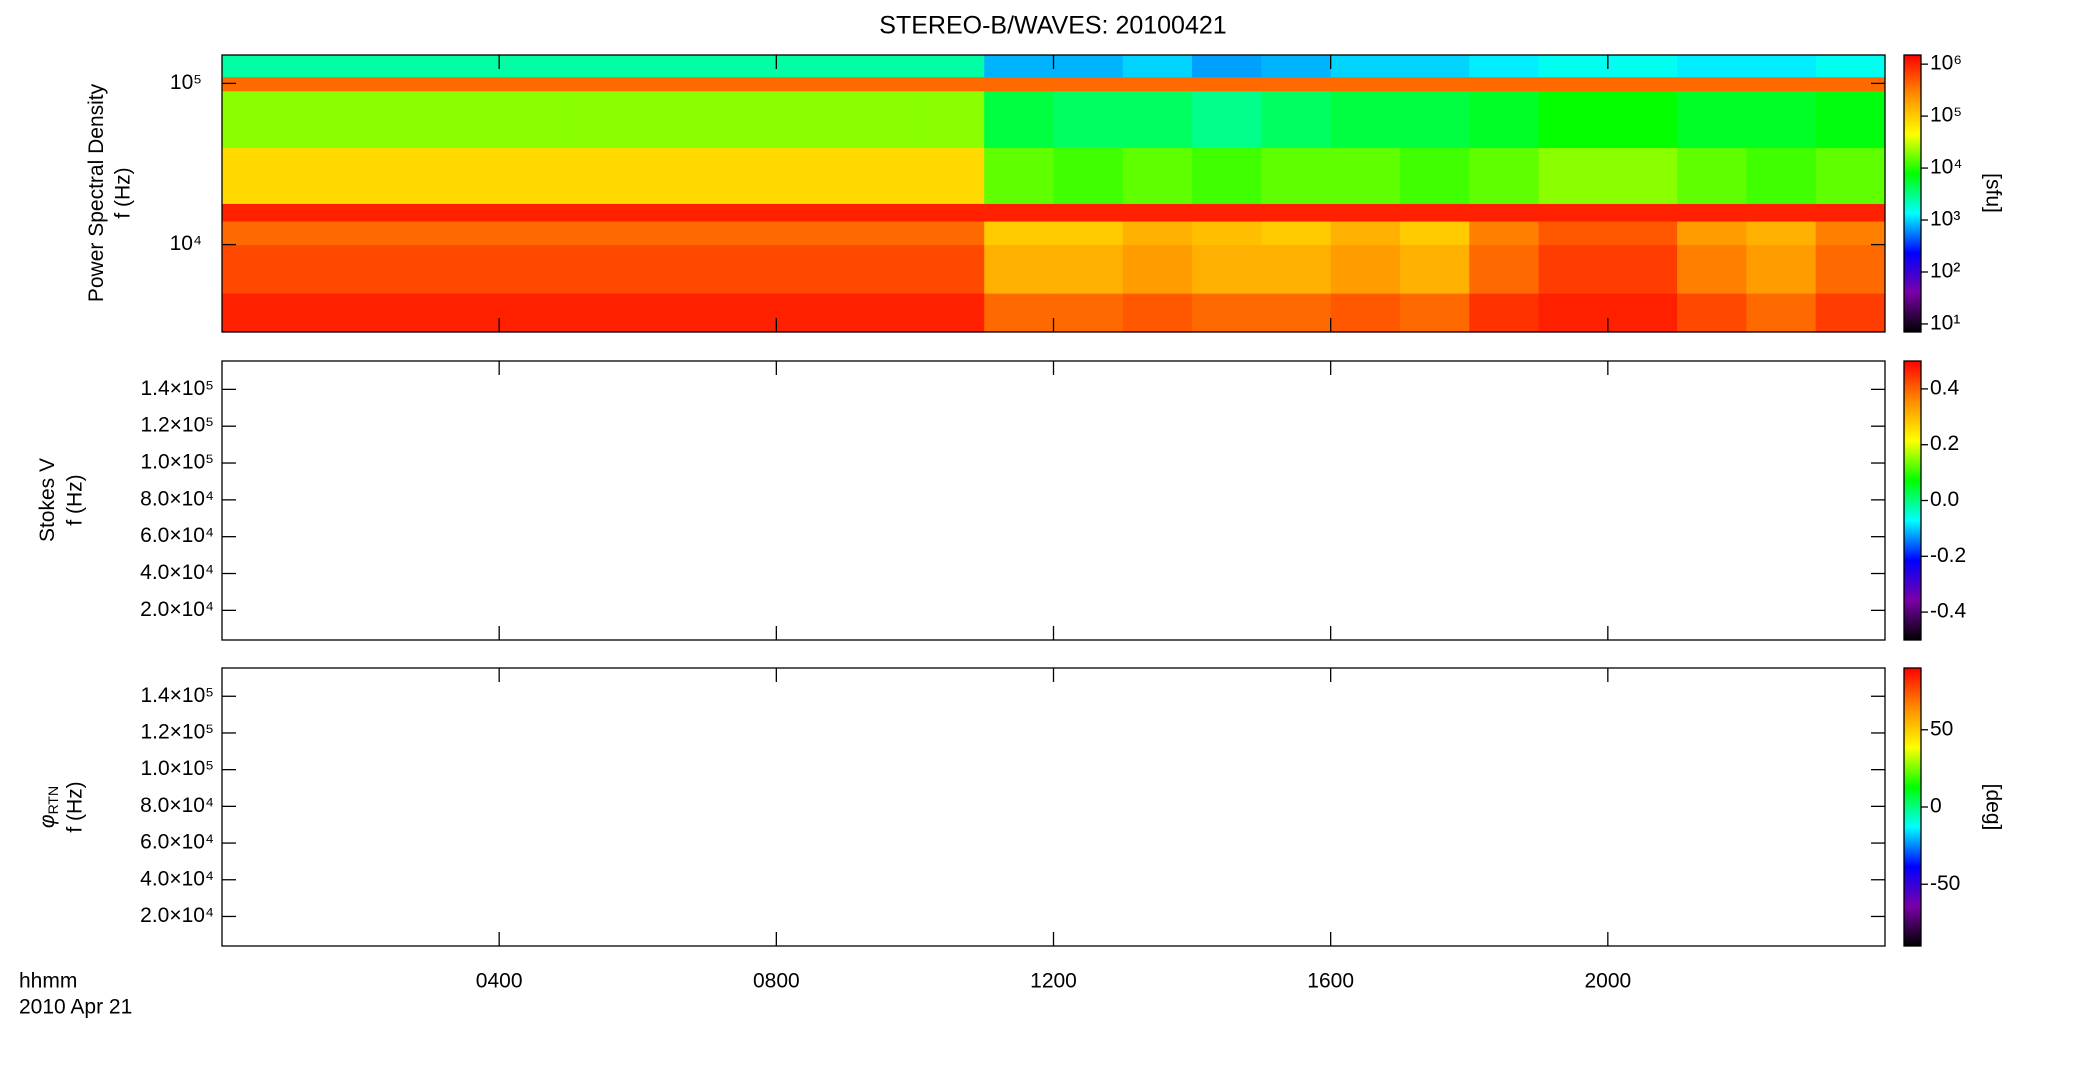  Describe the element at coordinates (1944, 499) in the screenshot. I see `colorbar-tick-label: 0.0` at that location.